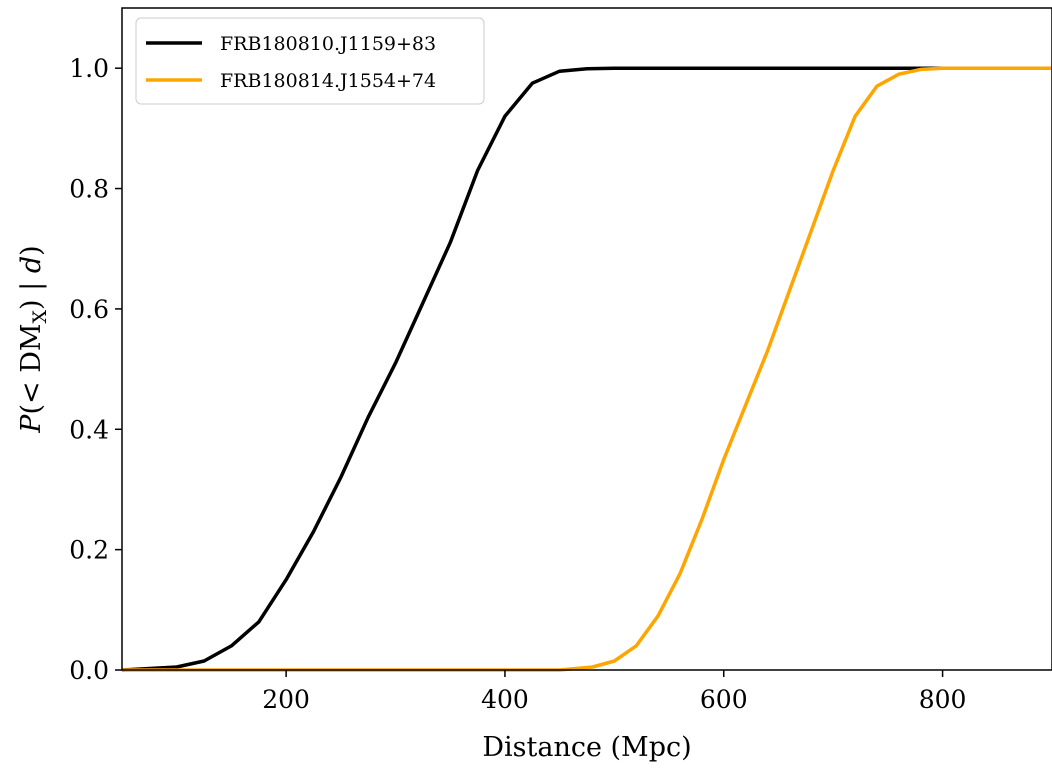 The height and width of the screenshot is (769, 1052). I want to click on y-tick-label: 0.0, so click(89, 670).